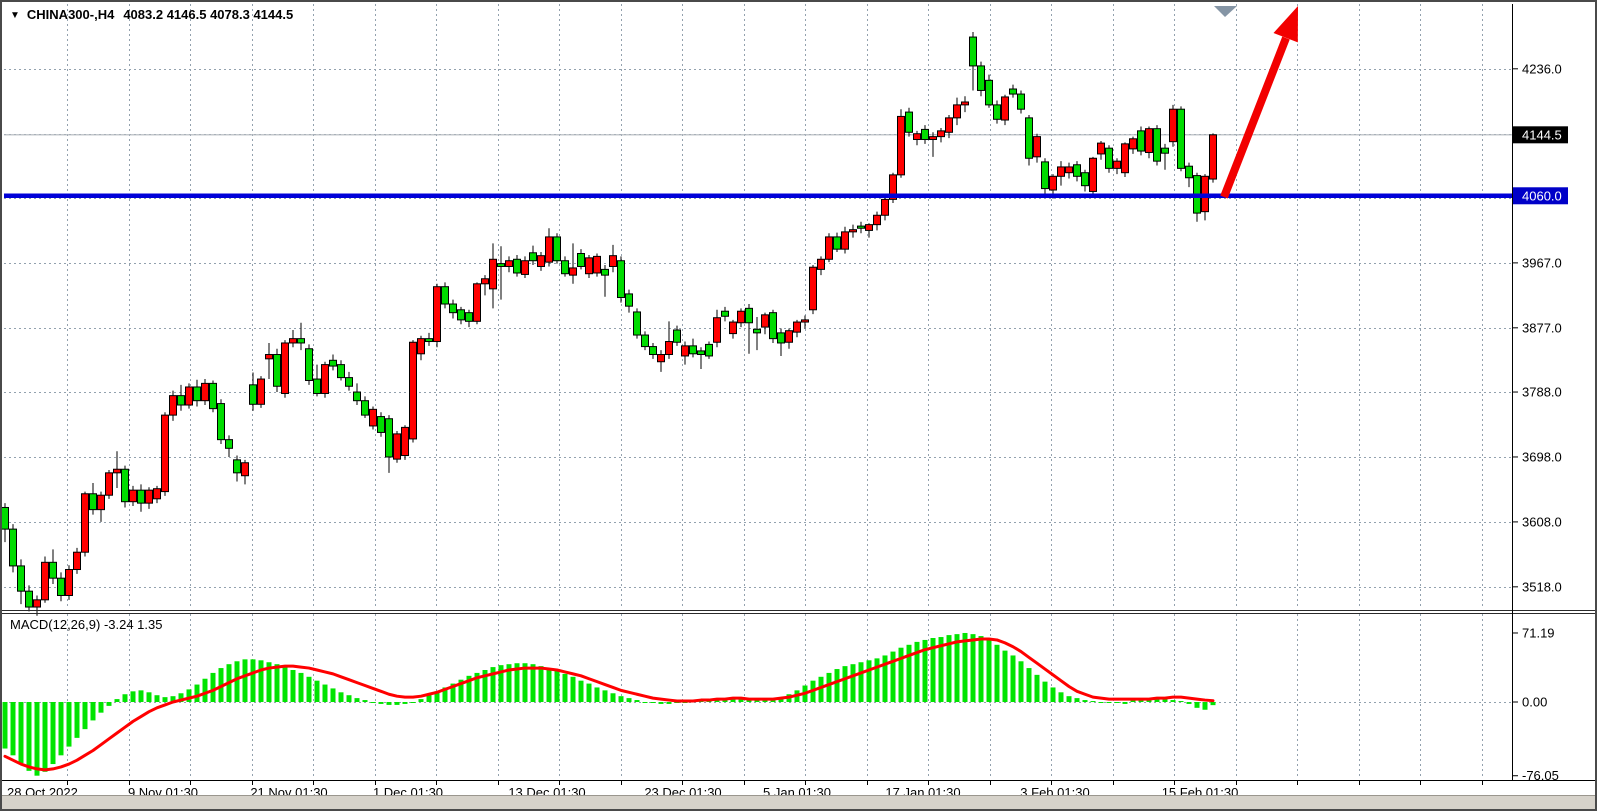 This screenshot has width=1597, height=811. I want to click on current-price-label: 4144.5, so click(1542, 134).